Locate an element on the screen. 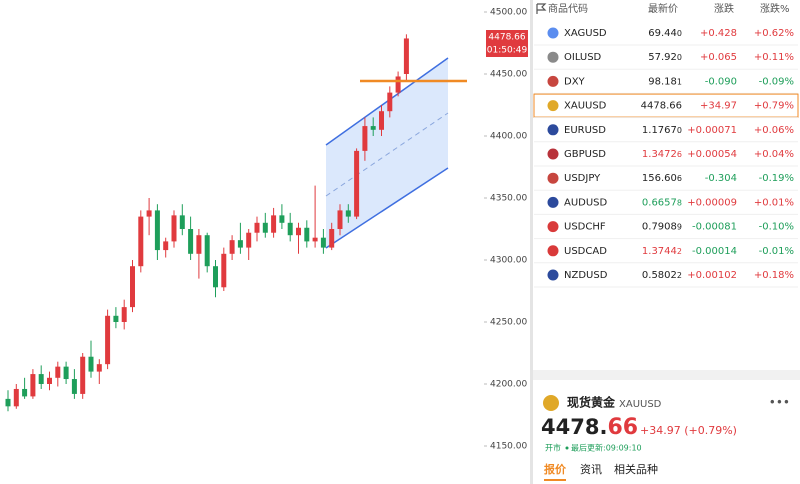 The height and width of the screenshot is (484, 800). price-tail: 9 is located at coordinates (679, 226).